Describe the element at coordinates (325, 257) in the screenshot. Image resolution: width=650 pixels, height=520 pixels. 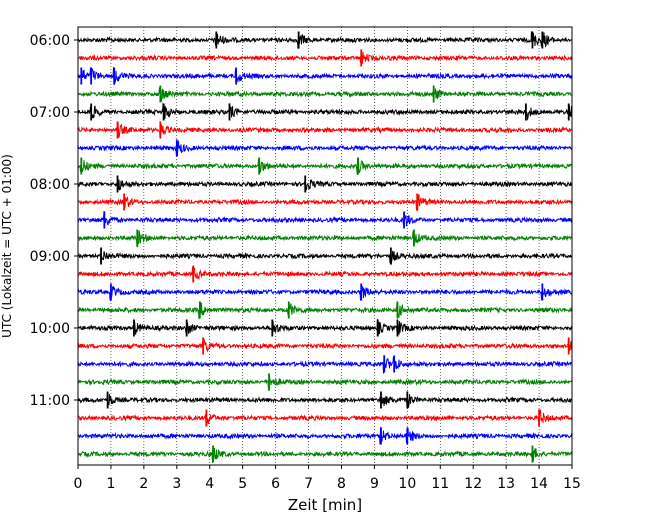
I see `trace-0900-line` at that location.